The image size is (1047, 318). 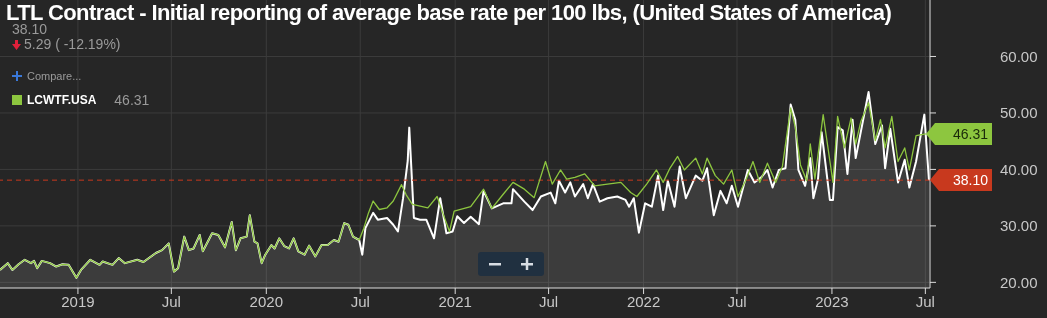 What do you see at coordinates (72, 44) in the screenshot?
I see `annotation: 5.29 ( -12.19%)` at bounding box center [72, 44].